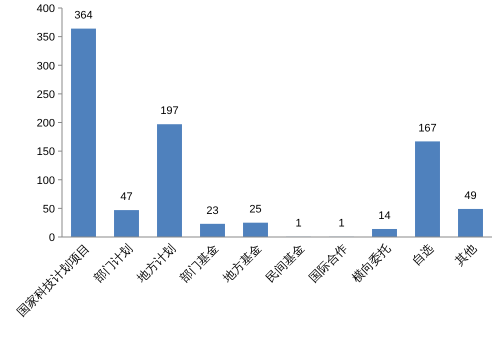 Image resolution: width=493 pixels, height=341 pixels. I want to click on data-label: 23, so click(212, 210).